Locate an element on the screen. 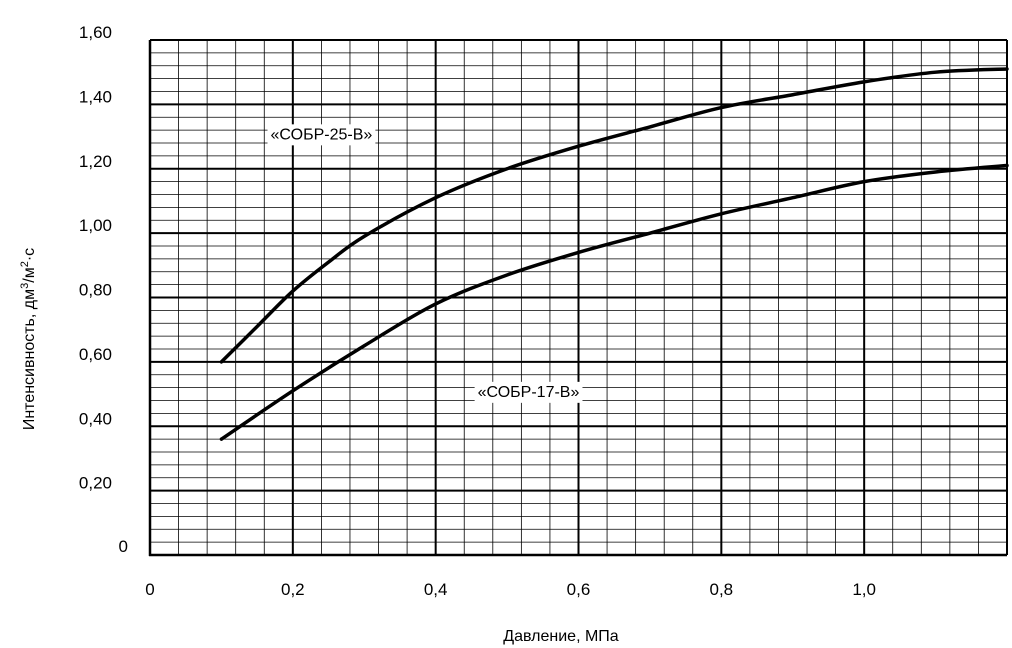 This screenshot has height=648, width=1012. y-tick-label: 1,20 is located at coordinates (95, 161).